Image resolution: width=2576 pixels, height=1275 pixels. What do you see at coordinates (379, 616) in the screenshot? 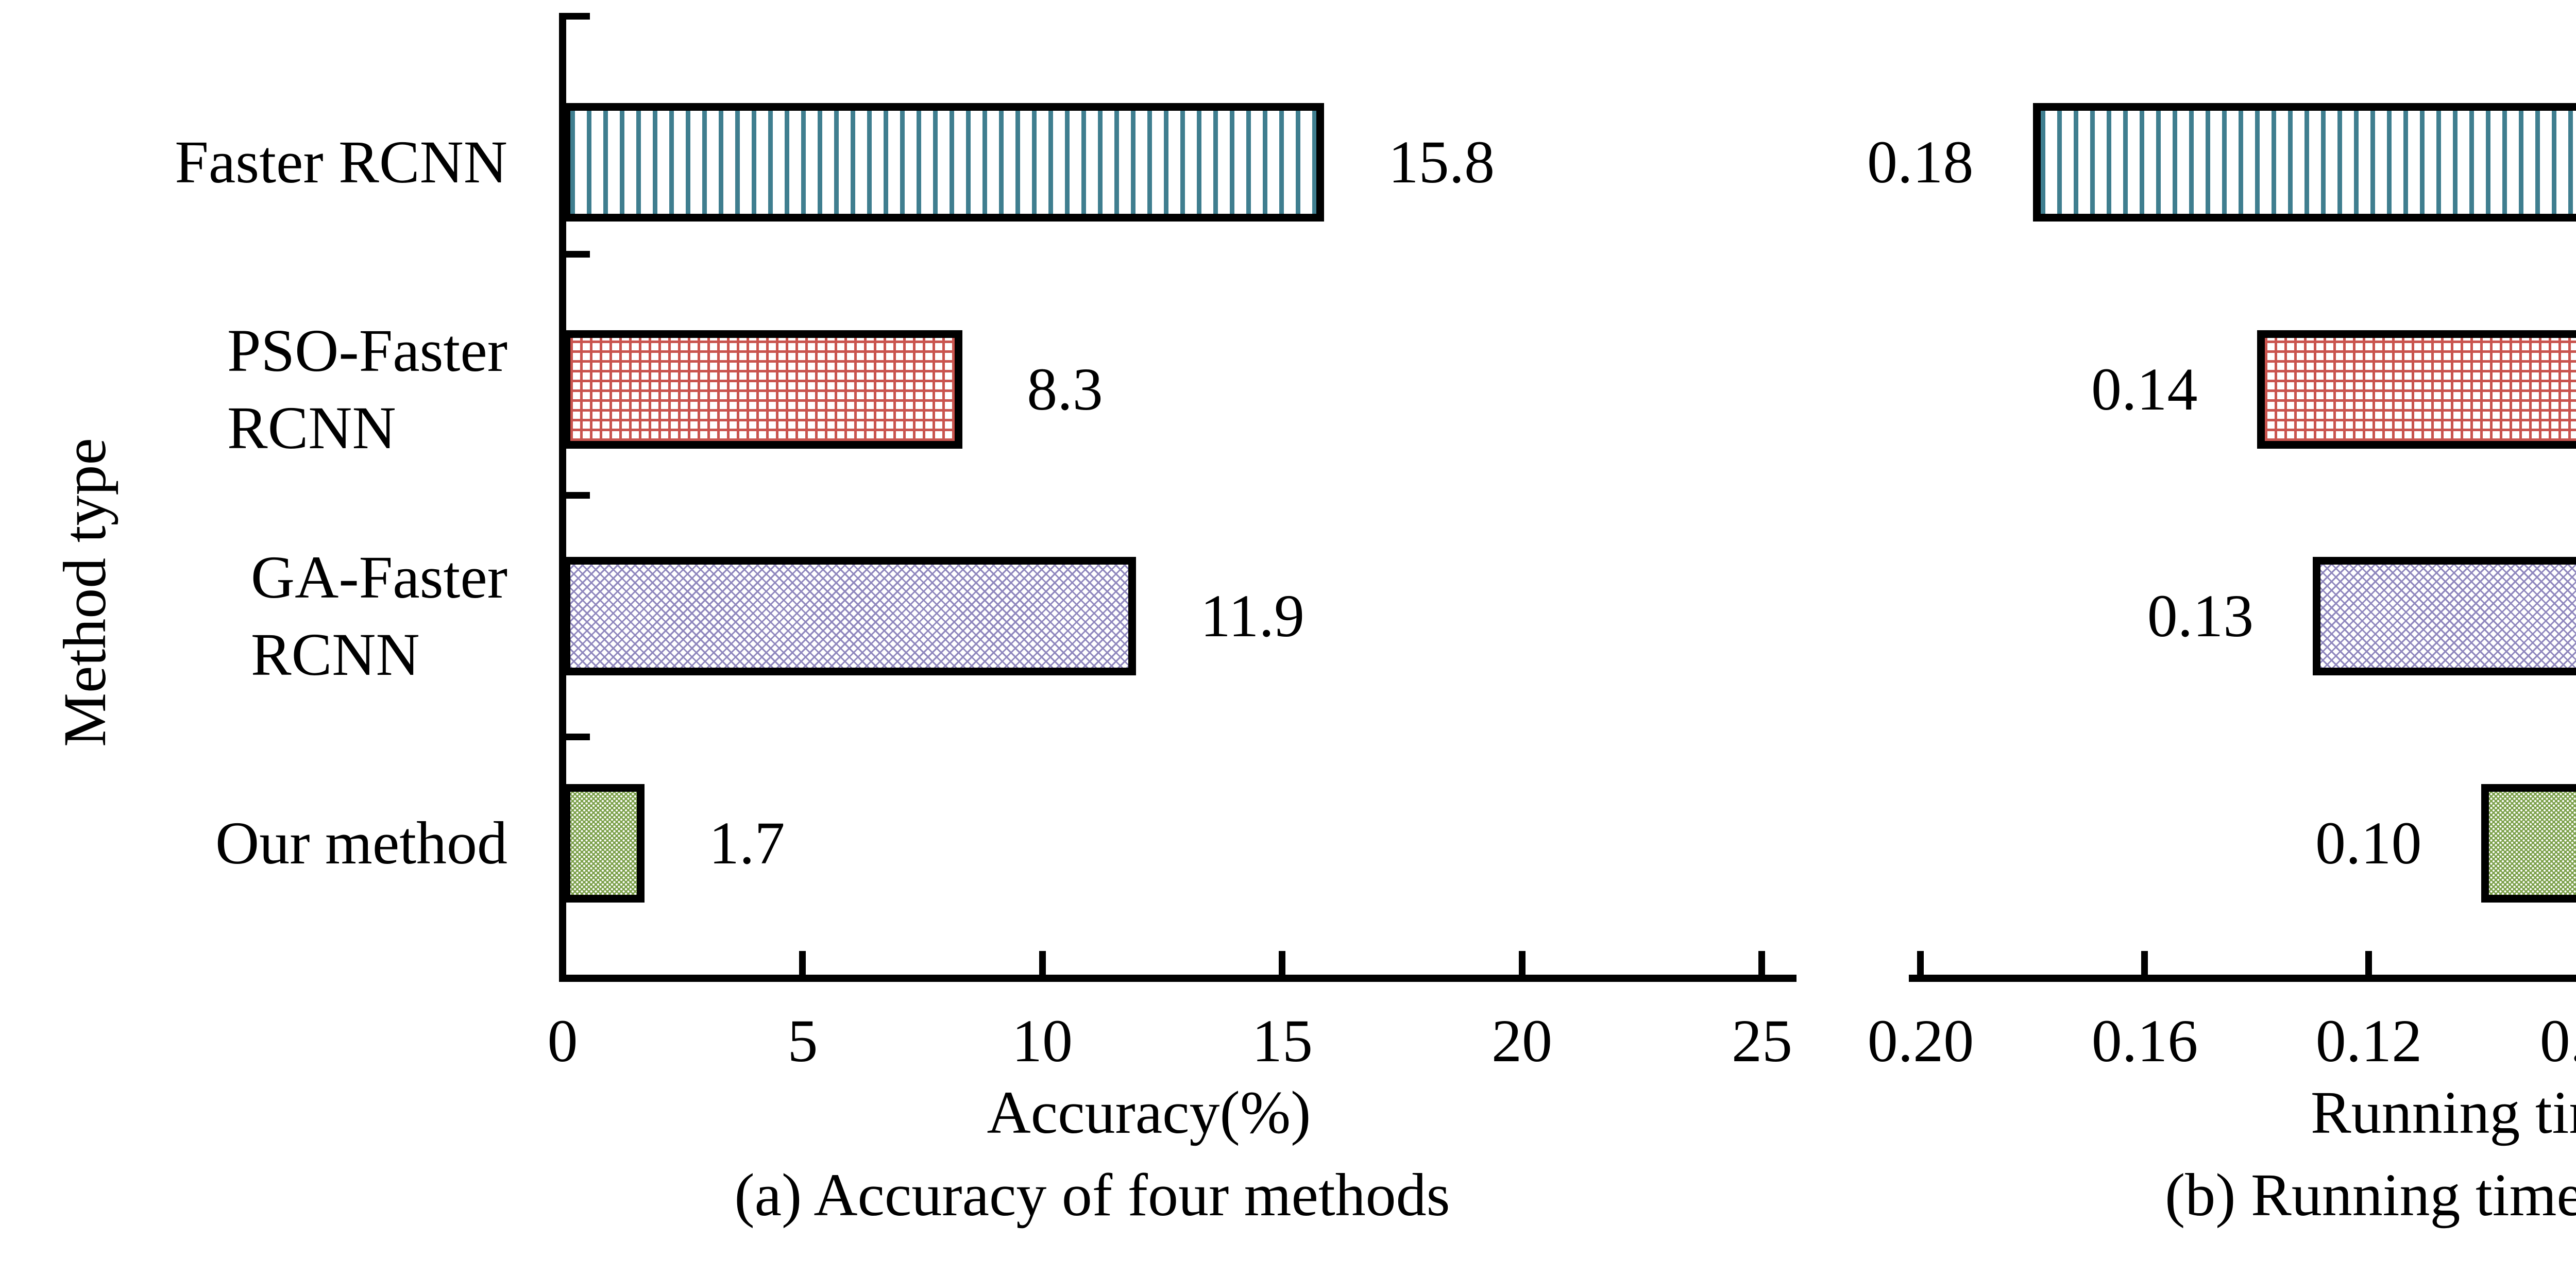
I see `category-label-ga-faster-rcnn: GA-Faster RCNN` at bounding box center [379, 616].